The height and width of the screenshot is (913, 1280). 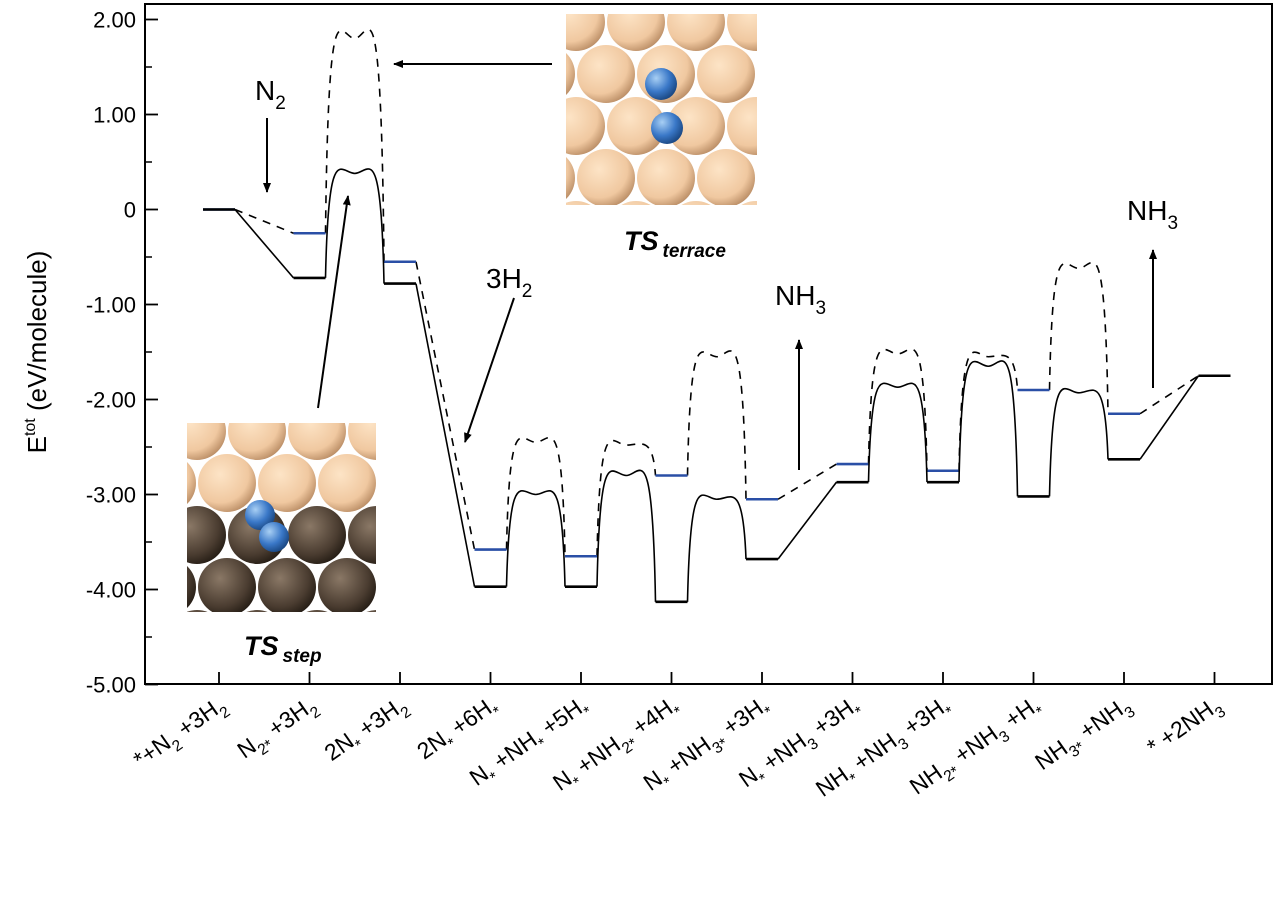 What do you see at coordinates (675, 244) in the screenshot?
I see `ts-terrace-caption: TS terrace` at bounding box center [675, 244].